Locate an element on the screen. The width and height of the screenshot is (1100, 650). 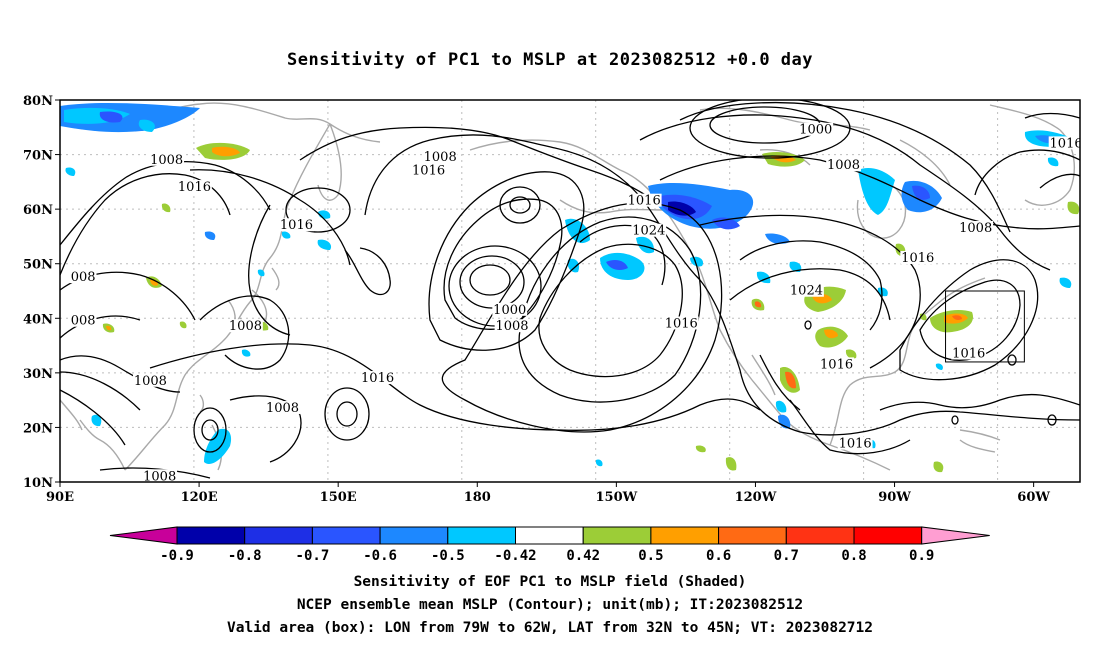
colorbar-tick-label: 0.6 is located at coordinates (718, 556).